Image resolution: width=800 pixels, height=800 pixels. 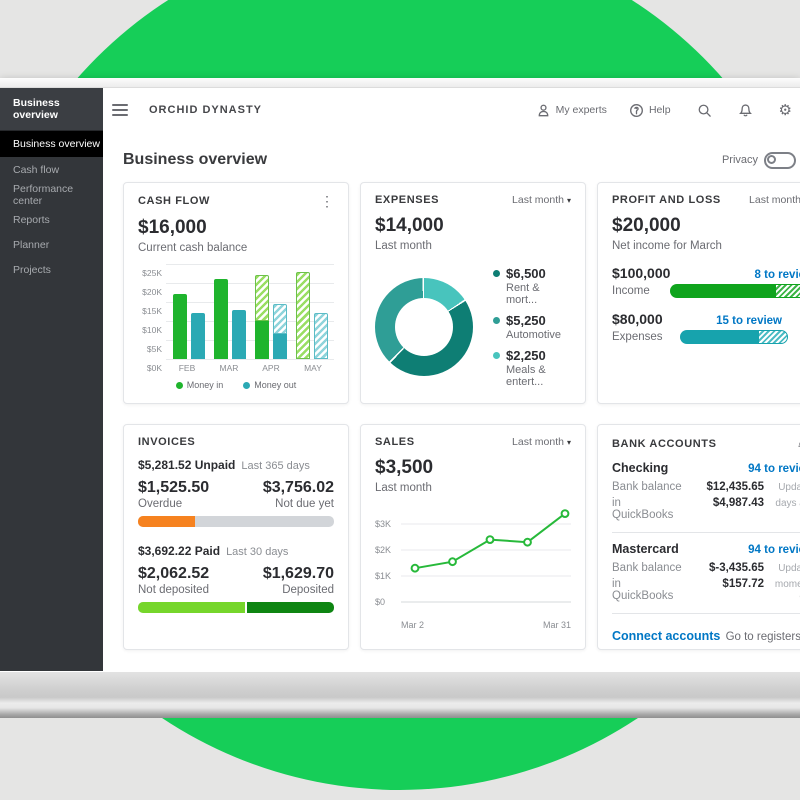 What do you see at coordinates (51, 144) in the screenshot?
I see `sidebar-item-business-overview: Business overview` at bounding box center [51, 144].